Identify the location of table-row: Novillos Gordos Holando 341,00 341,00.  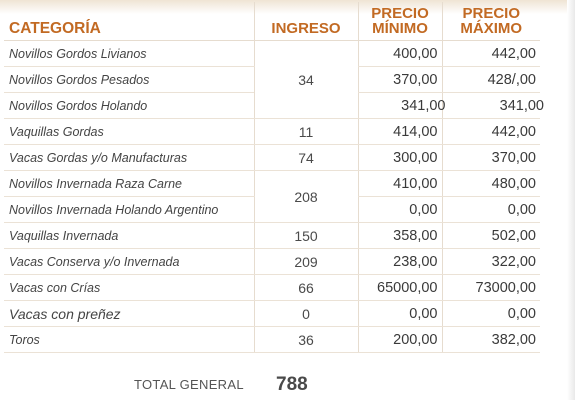
(274, 105).